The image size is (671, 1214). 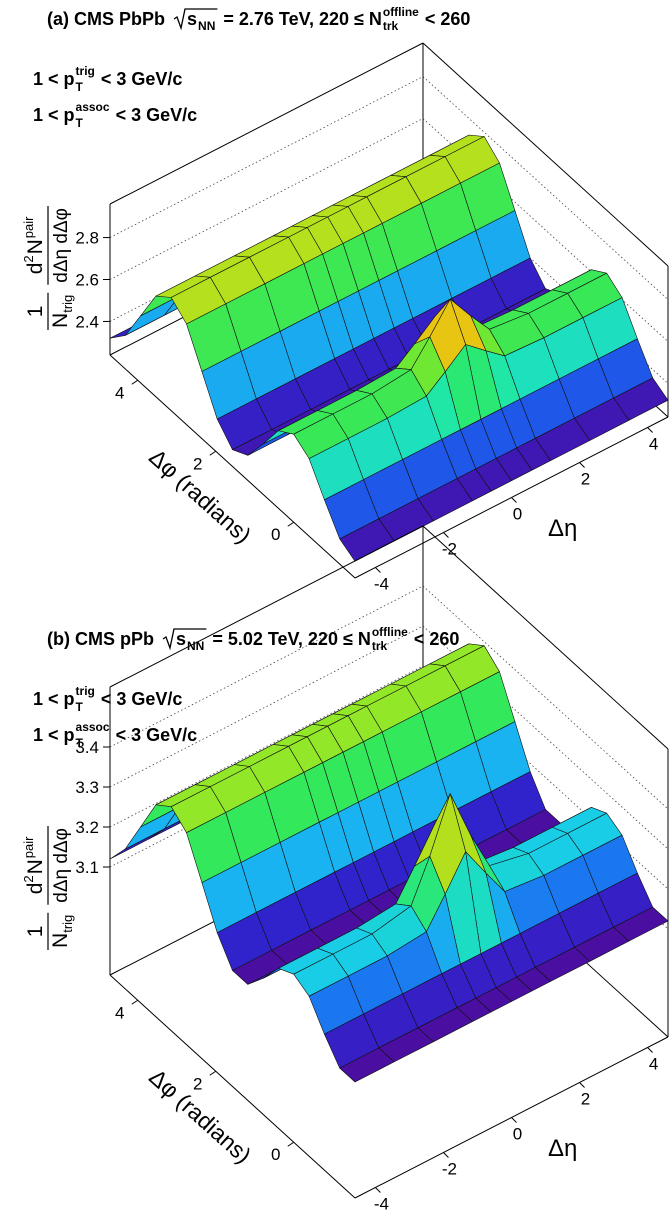 What do you see at coordinates (302, 19) in the screenshot?
I see `title-text: = 2.76 TeV, 220 ≤ N` at bounding box center [302, 19].